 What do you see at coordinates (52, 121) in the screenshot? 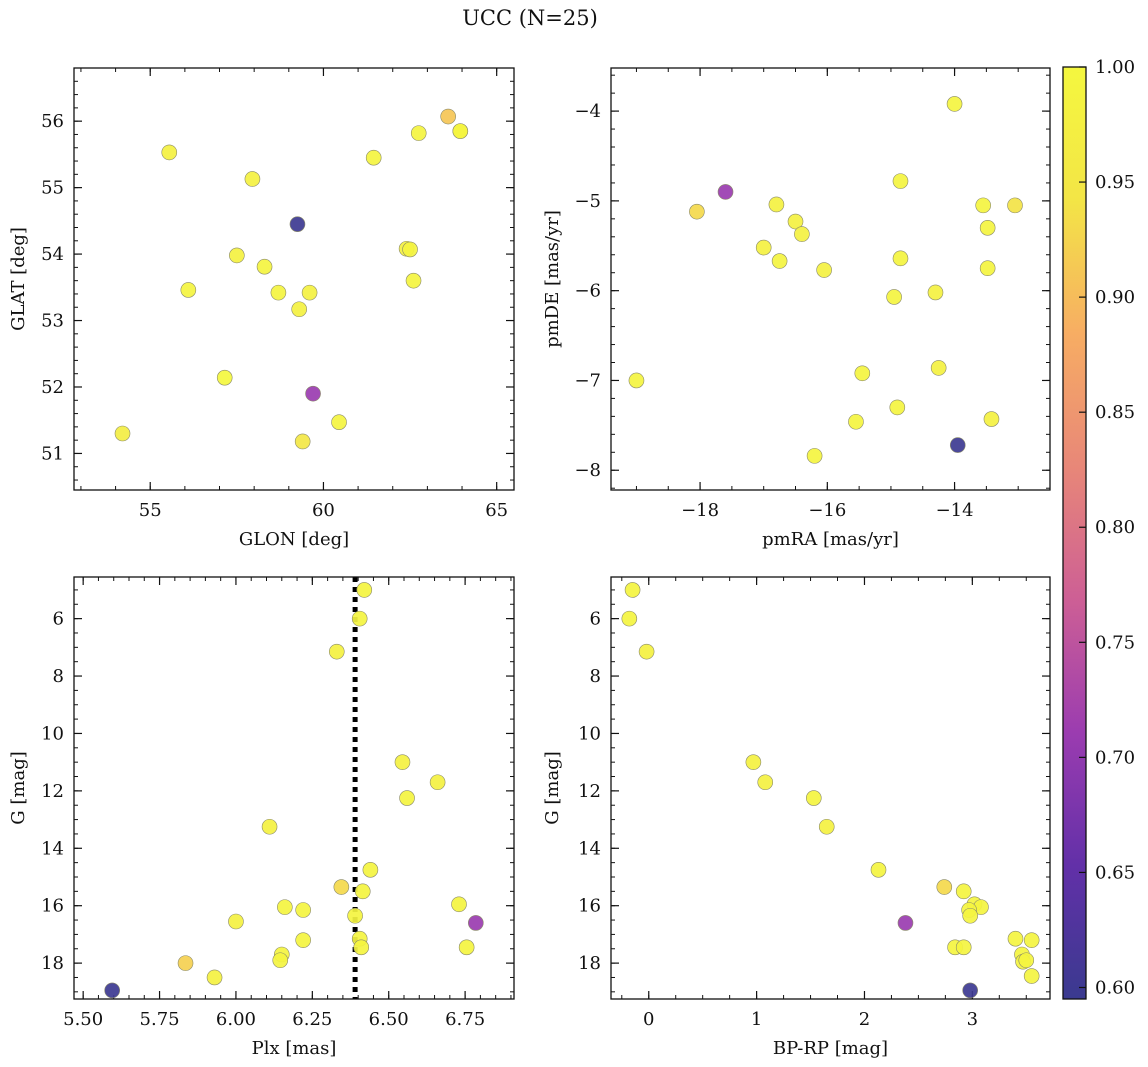
I see `y-tick-label: 56` at bounding box center [52, 121].